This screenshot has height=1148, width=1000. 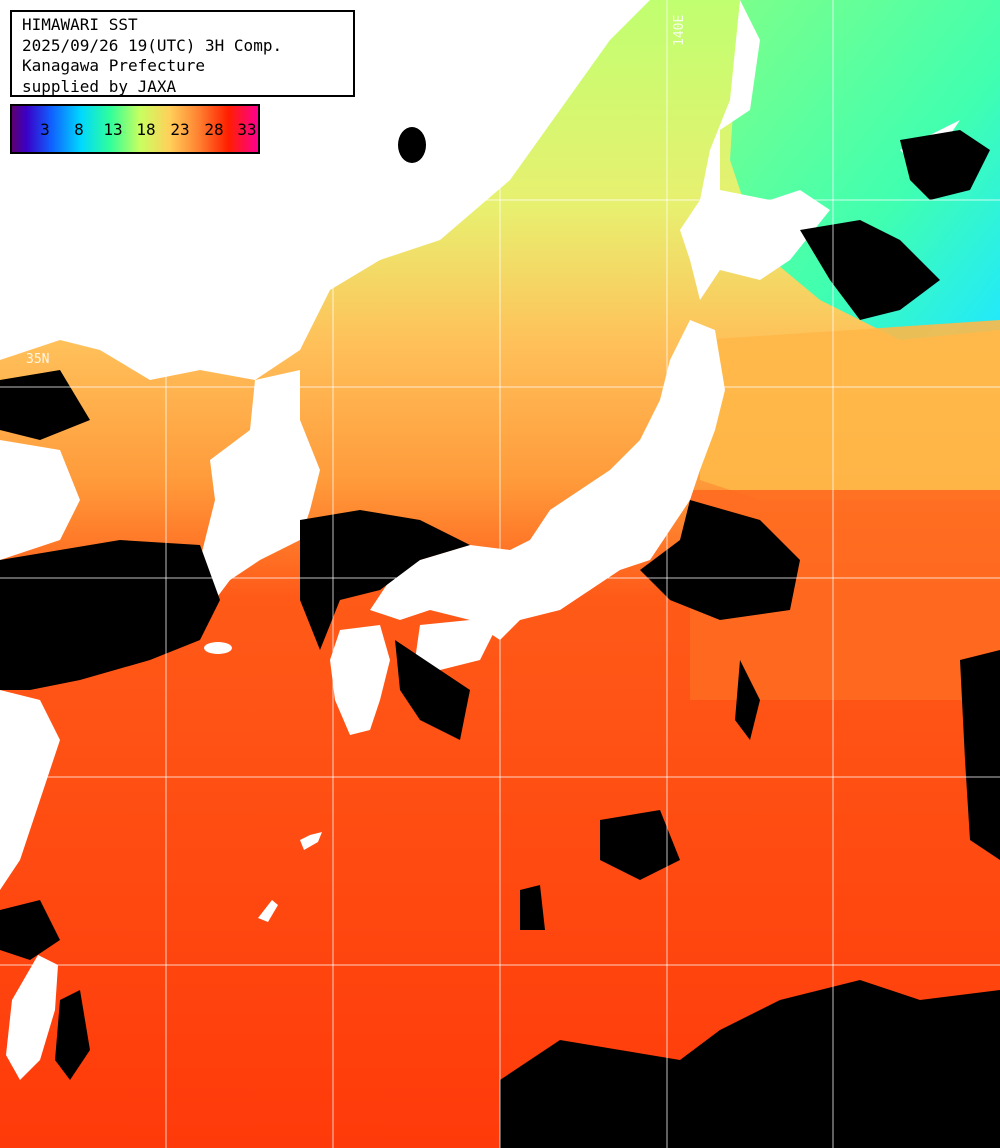 I want to click on jeju-island, so click(x=218, y=648).